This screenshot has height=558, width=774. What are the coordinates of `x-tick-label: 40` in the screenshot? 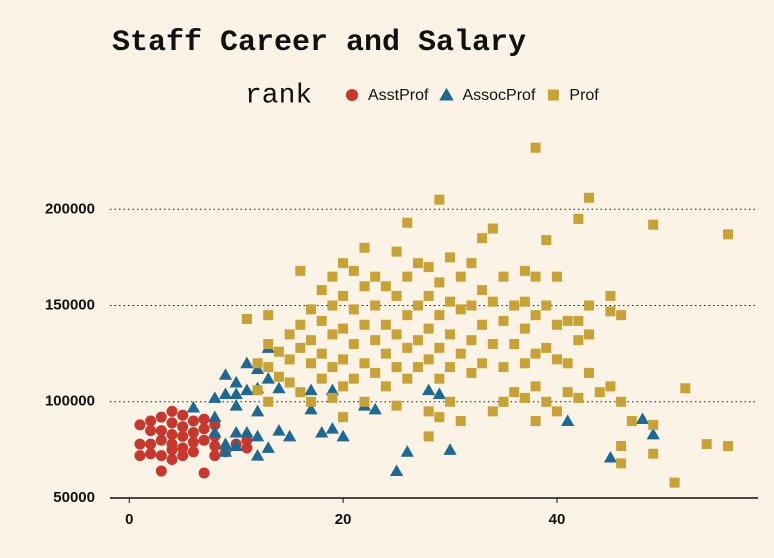 It's located at (557, 519).